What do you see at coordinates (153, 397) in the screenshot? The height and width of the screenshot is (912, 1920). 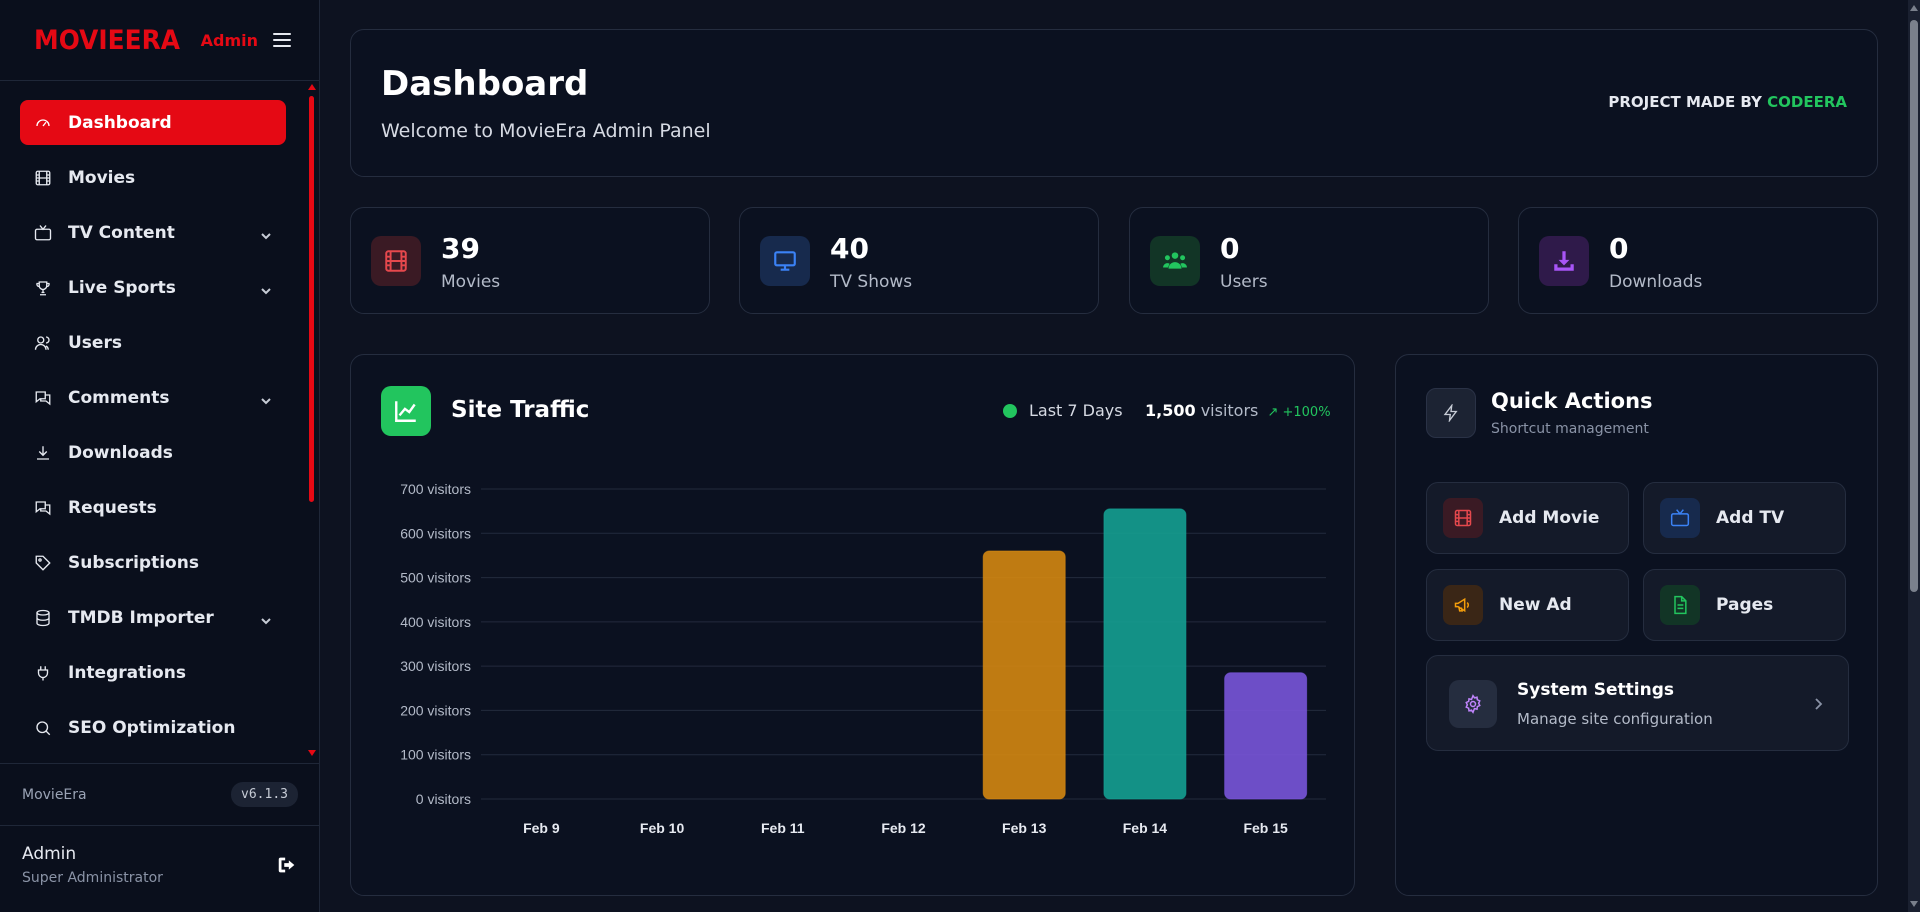 I see `sidebar-item-comments: Comments` at bounding box center [153, 397].